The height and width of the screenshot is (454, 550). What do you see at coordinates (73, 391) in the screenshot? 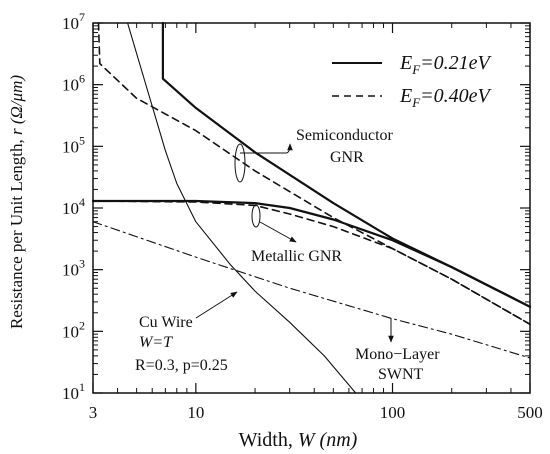
I see `y-tick-label: 10¹` at bounding box center [73, 391].